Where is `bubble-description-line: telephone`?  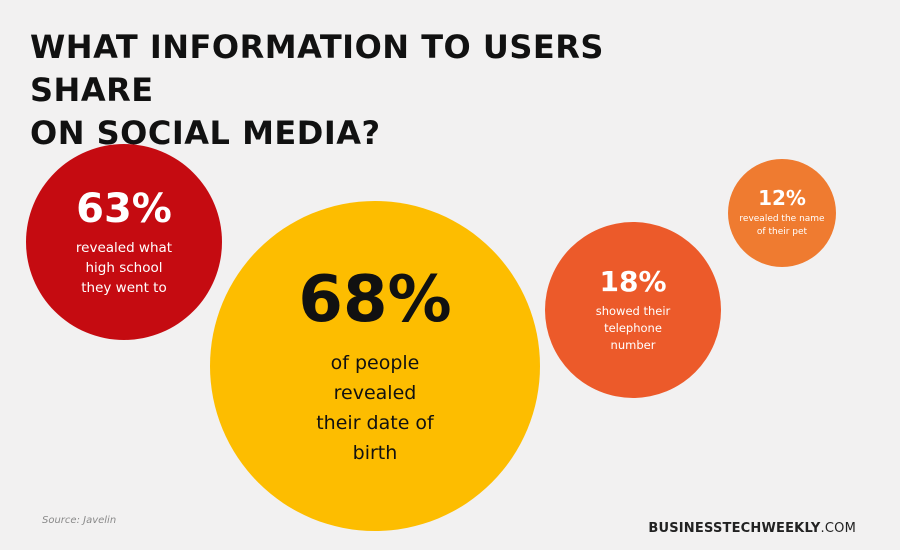
bubble-description-line: telephone is located at coordinates (633, 327).